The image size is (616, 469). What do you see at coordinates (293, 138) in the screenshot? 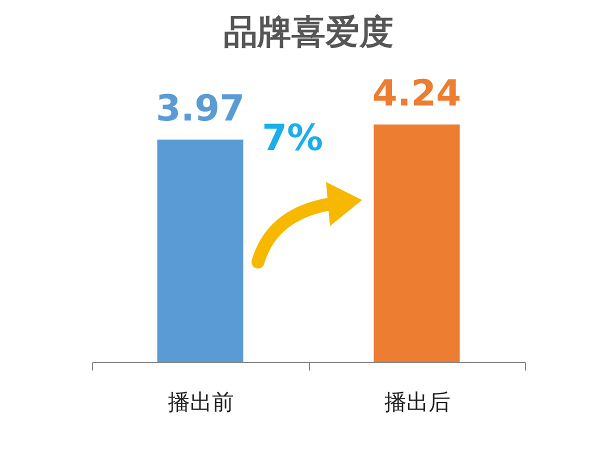
I see `annotation: 7%` at bounding box center [293, 138].